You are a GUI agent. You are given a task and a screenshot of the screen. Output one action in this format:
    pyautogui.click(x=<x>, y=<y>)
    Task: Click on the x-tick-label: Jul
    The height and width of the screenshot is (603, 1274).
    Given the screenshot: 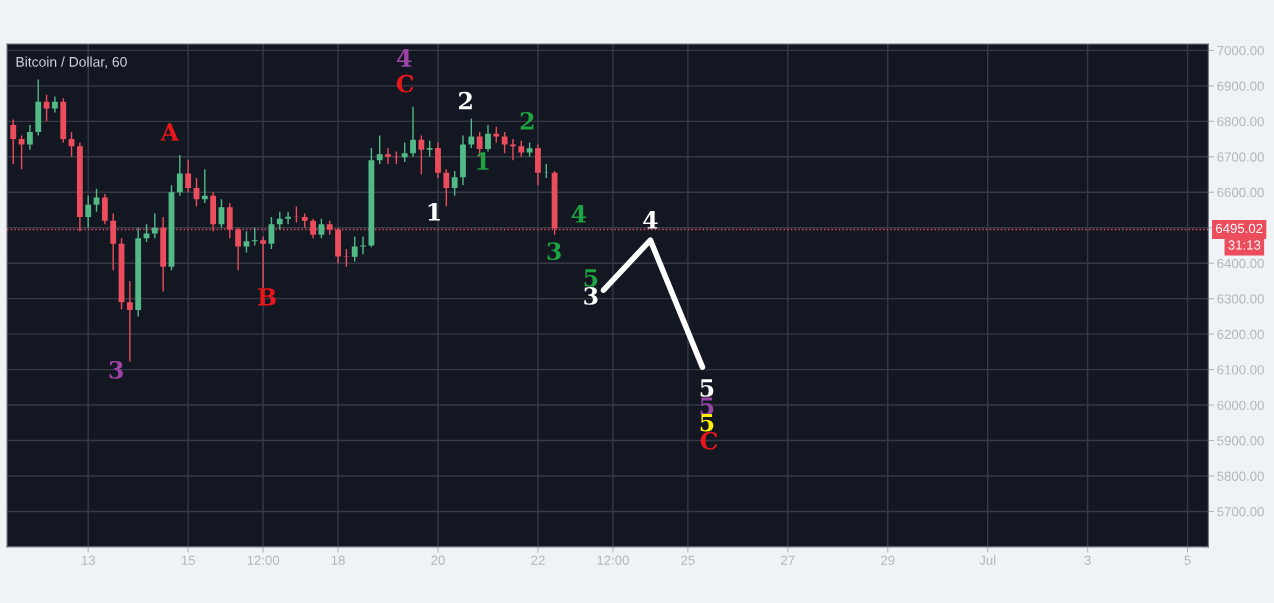 What is the action you would take?
    pyautogui.click(x=987, y=560)
    